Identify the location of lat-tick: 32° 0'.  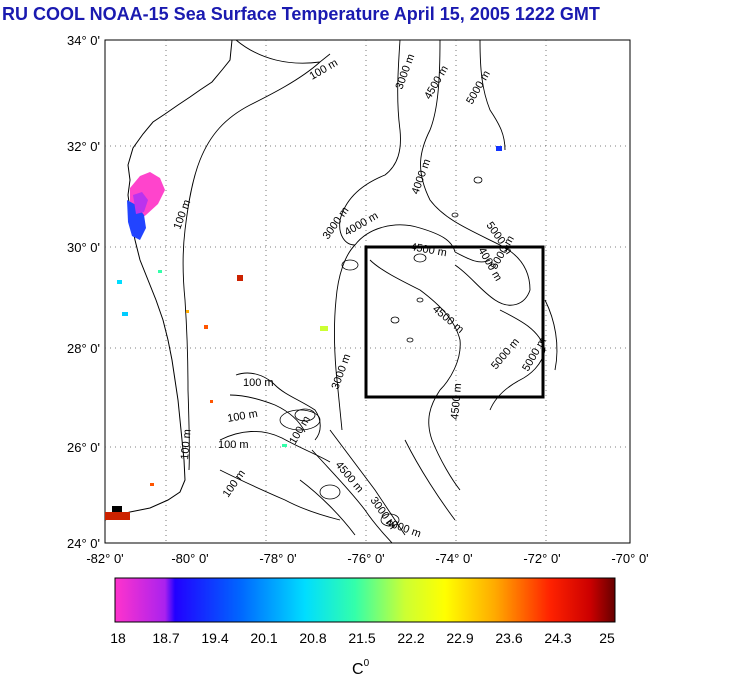
(83, 146).